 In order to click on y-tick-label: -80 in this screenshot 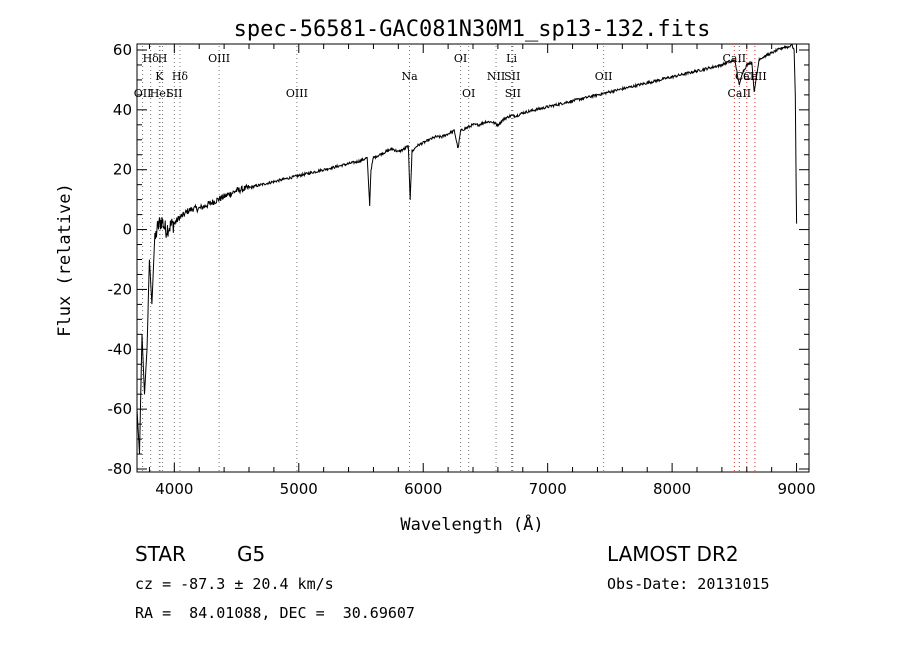, I will do `click(120, 469)`.